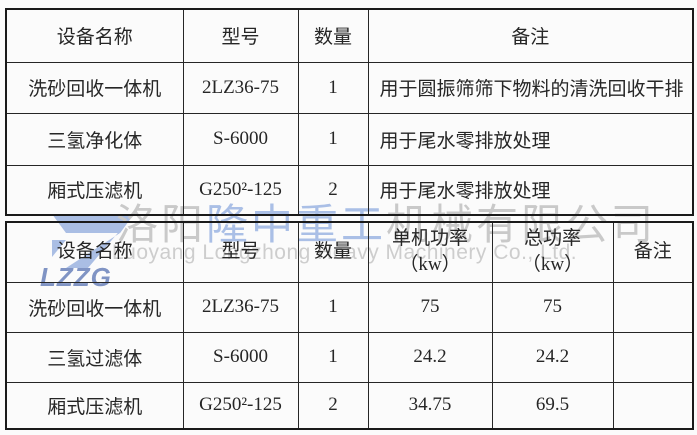 The image size is (697, 435). I want to click on cell-total-power: 75, so click(552, 307).